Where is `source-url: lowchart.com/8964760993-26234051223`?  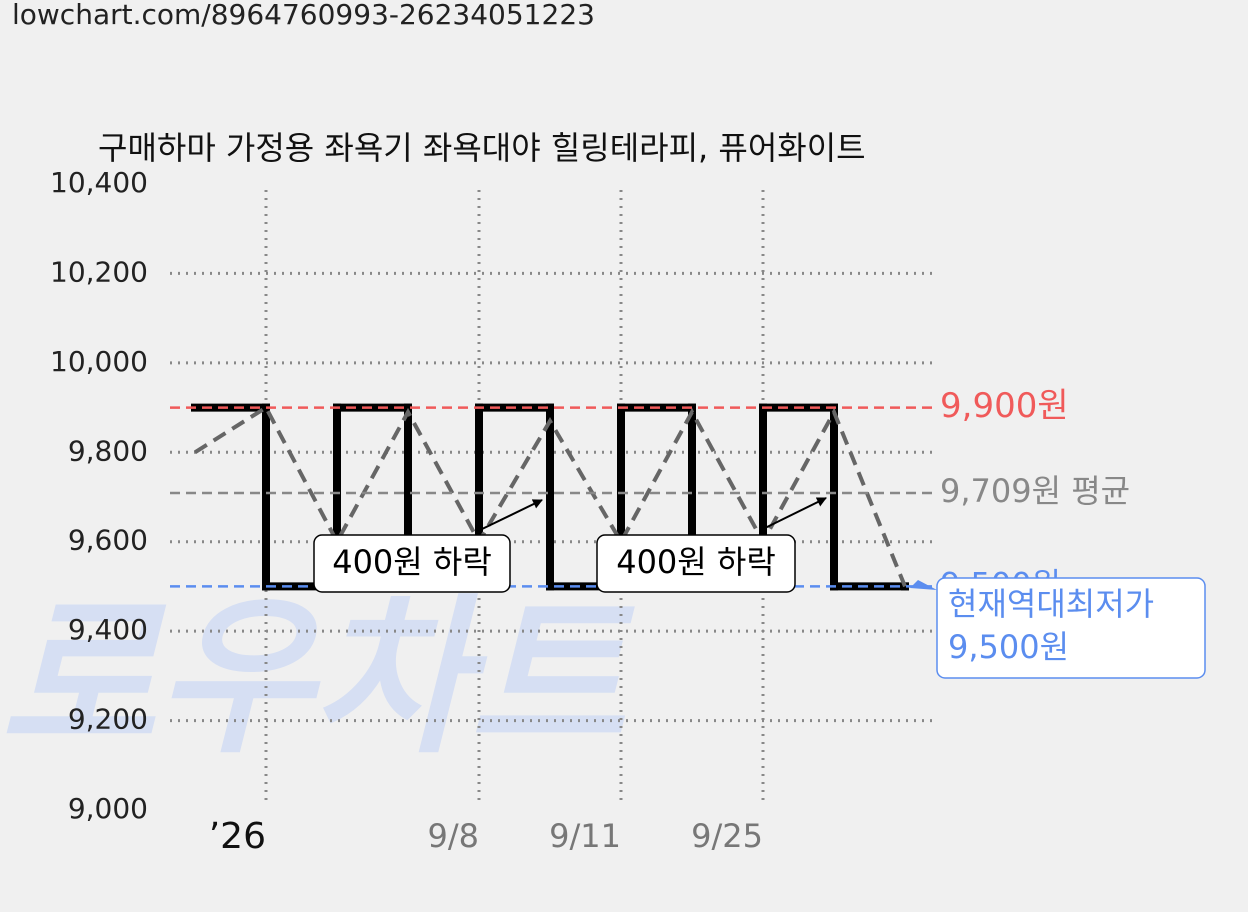
source-url: lowchart.com/8964760993-26234051223 is located at coordinates (303, 15).